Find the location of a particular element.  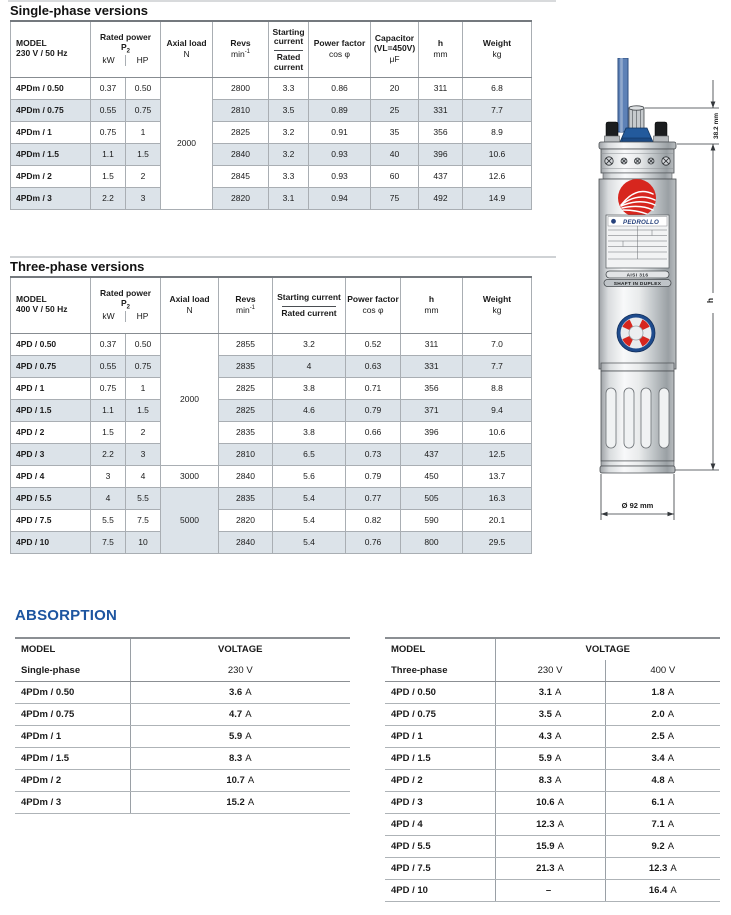

current-cell: 5.9 A is located at coordinates (239, 736).